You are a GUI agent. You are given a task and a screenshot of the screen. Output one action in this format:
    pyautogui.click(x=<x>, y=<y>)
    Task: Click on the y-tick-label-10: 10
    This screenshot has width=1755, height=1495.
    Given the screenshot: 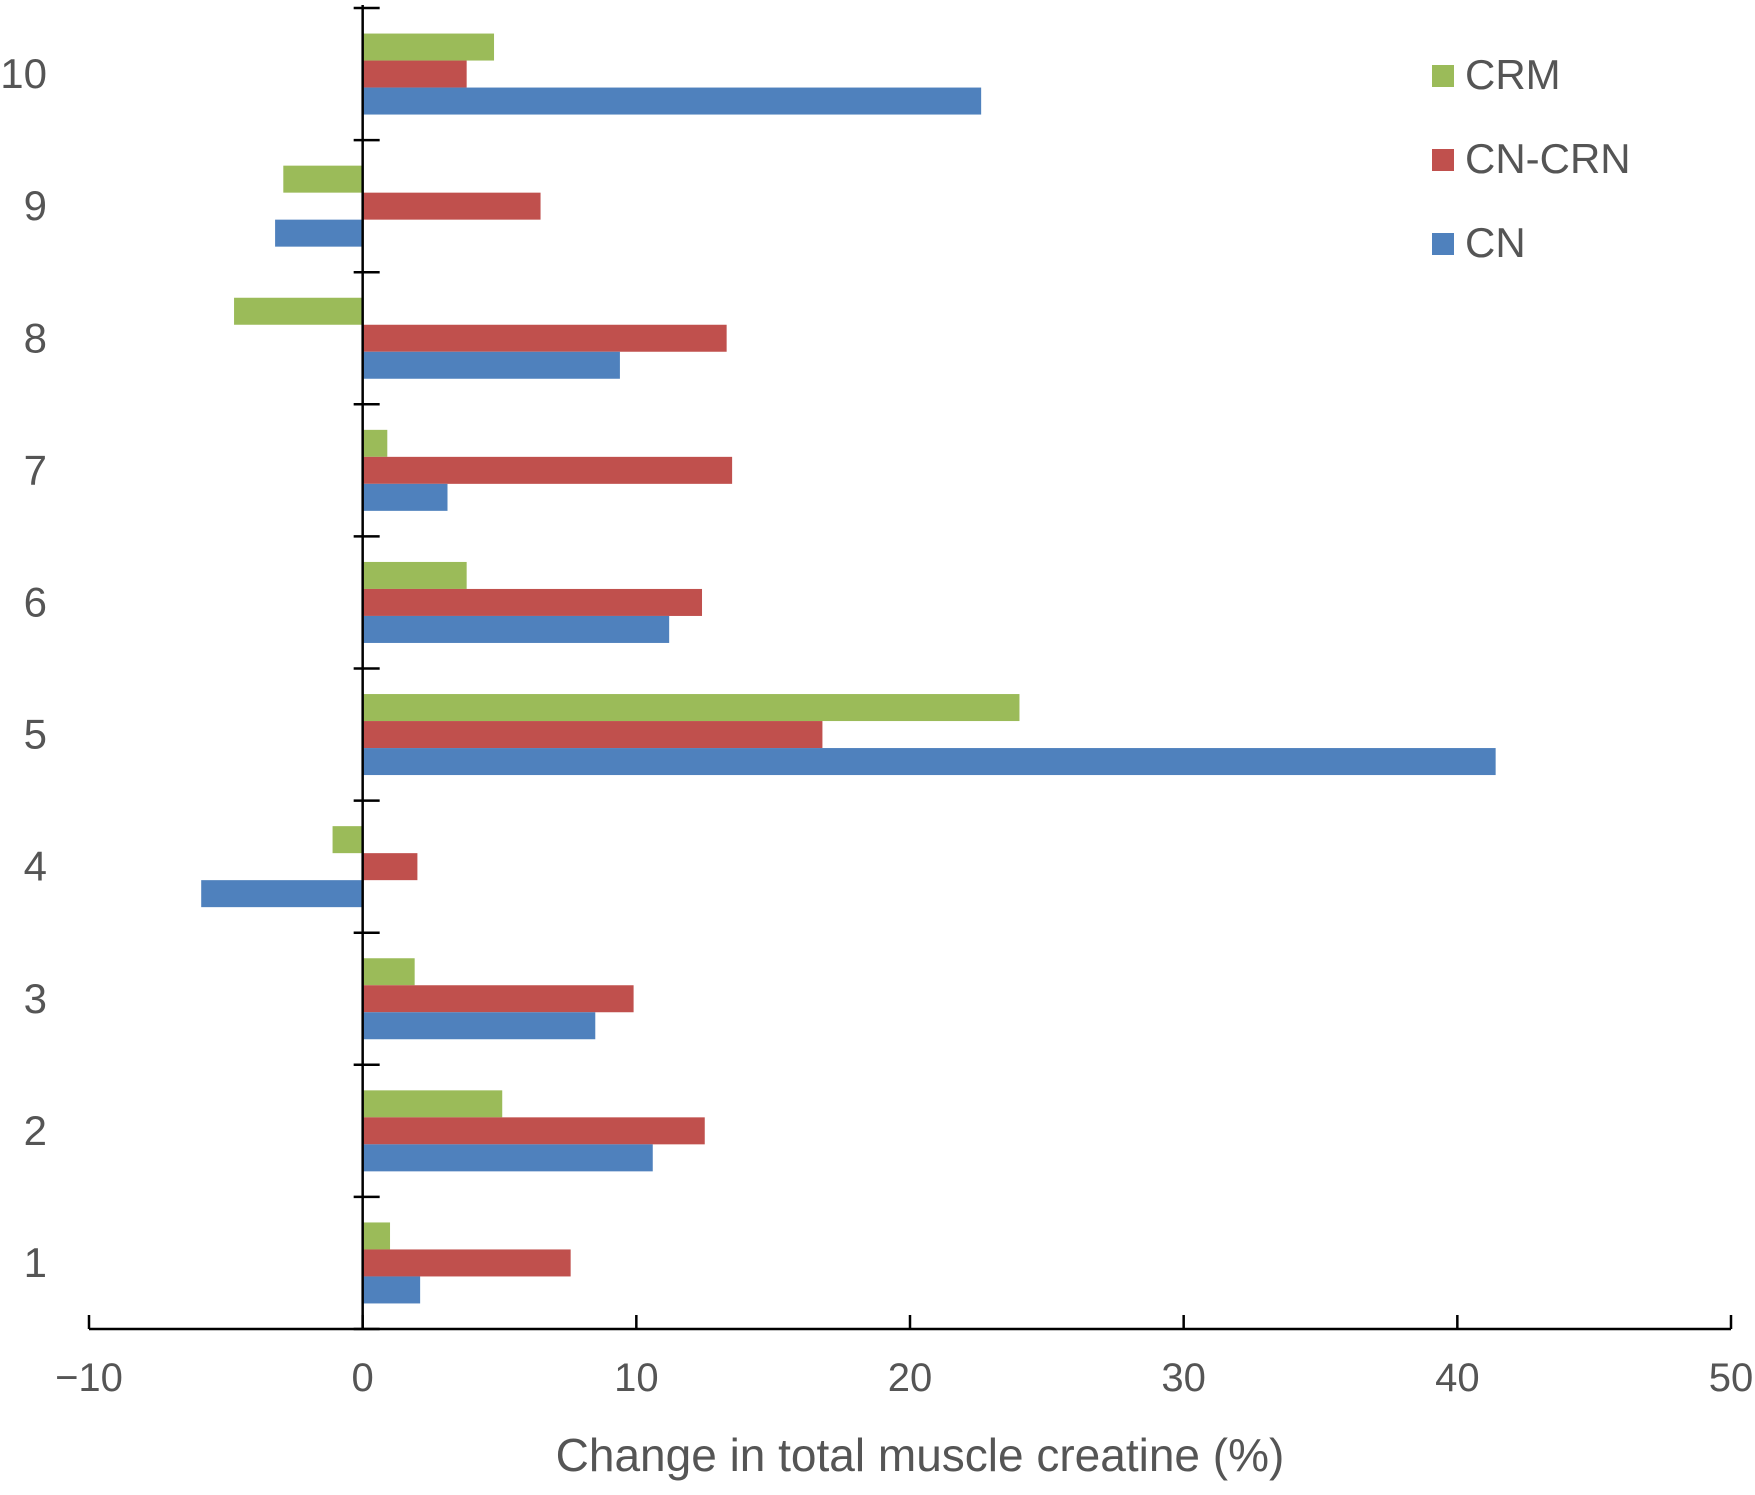 What is the action you would take?
    pyautogui.click(x=23, y=73)
    